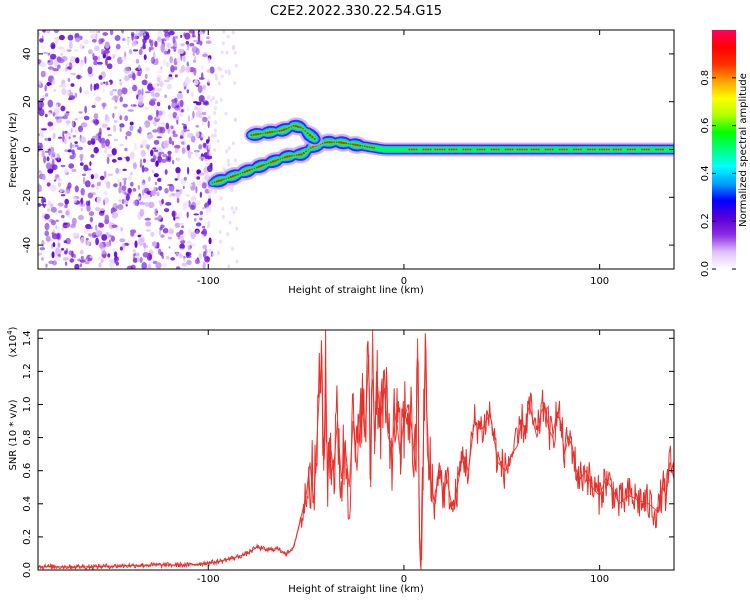 Image resolution: width=750 pixels, height=600 pixels. What do you see at coordinates (27, 54) in the screenshot?
I see `y-tick-label: 40` at bounding box center [27, 54].